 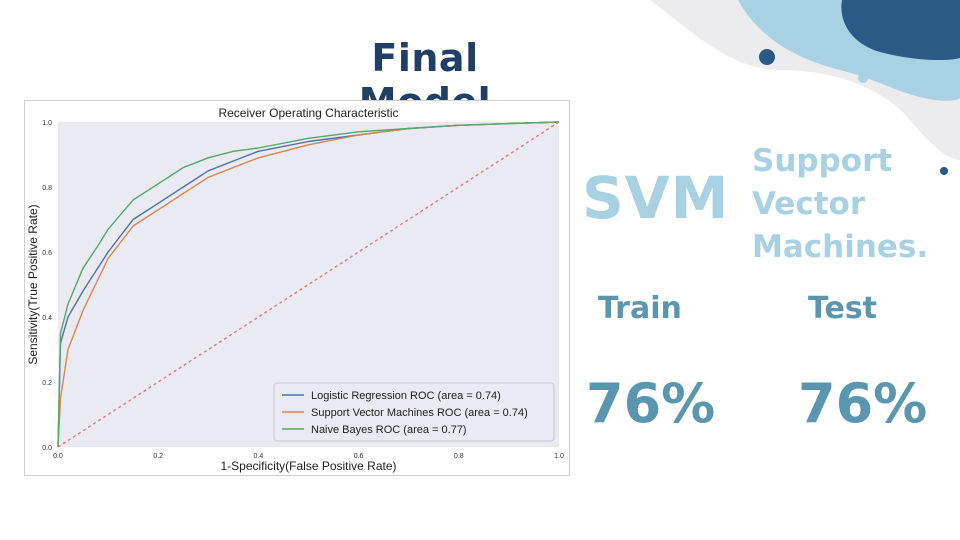 I want to click on x-tick-label: 0.8, so click(x=459, y=456).